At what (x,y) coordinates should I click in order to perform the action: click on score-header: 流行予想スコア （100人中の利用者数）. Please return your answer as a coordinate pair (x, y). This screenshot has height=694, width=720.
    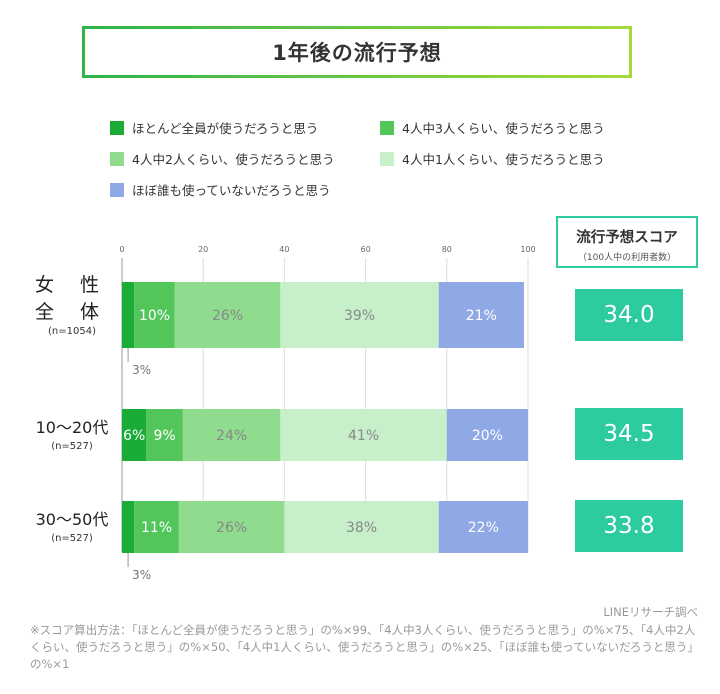
    Looking at the image, I should click on (627, 242).